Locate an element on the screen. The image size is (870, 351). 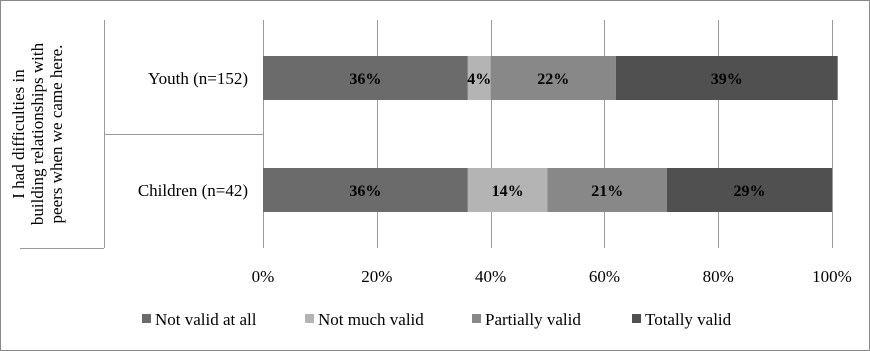
group-label-line-1: I had difficulties in is located at coordinates (18, 134).